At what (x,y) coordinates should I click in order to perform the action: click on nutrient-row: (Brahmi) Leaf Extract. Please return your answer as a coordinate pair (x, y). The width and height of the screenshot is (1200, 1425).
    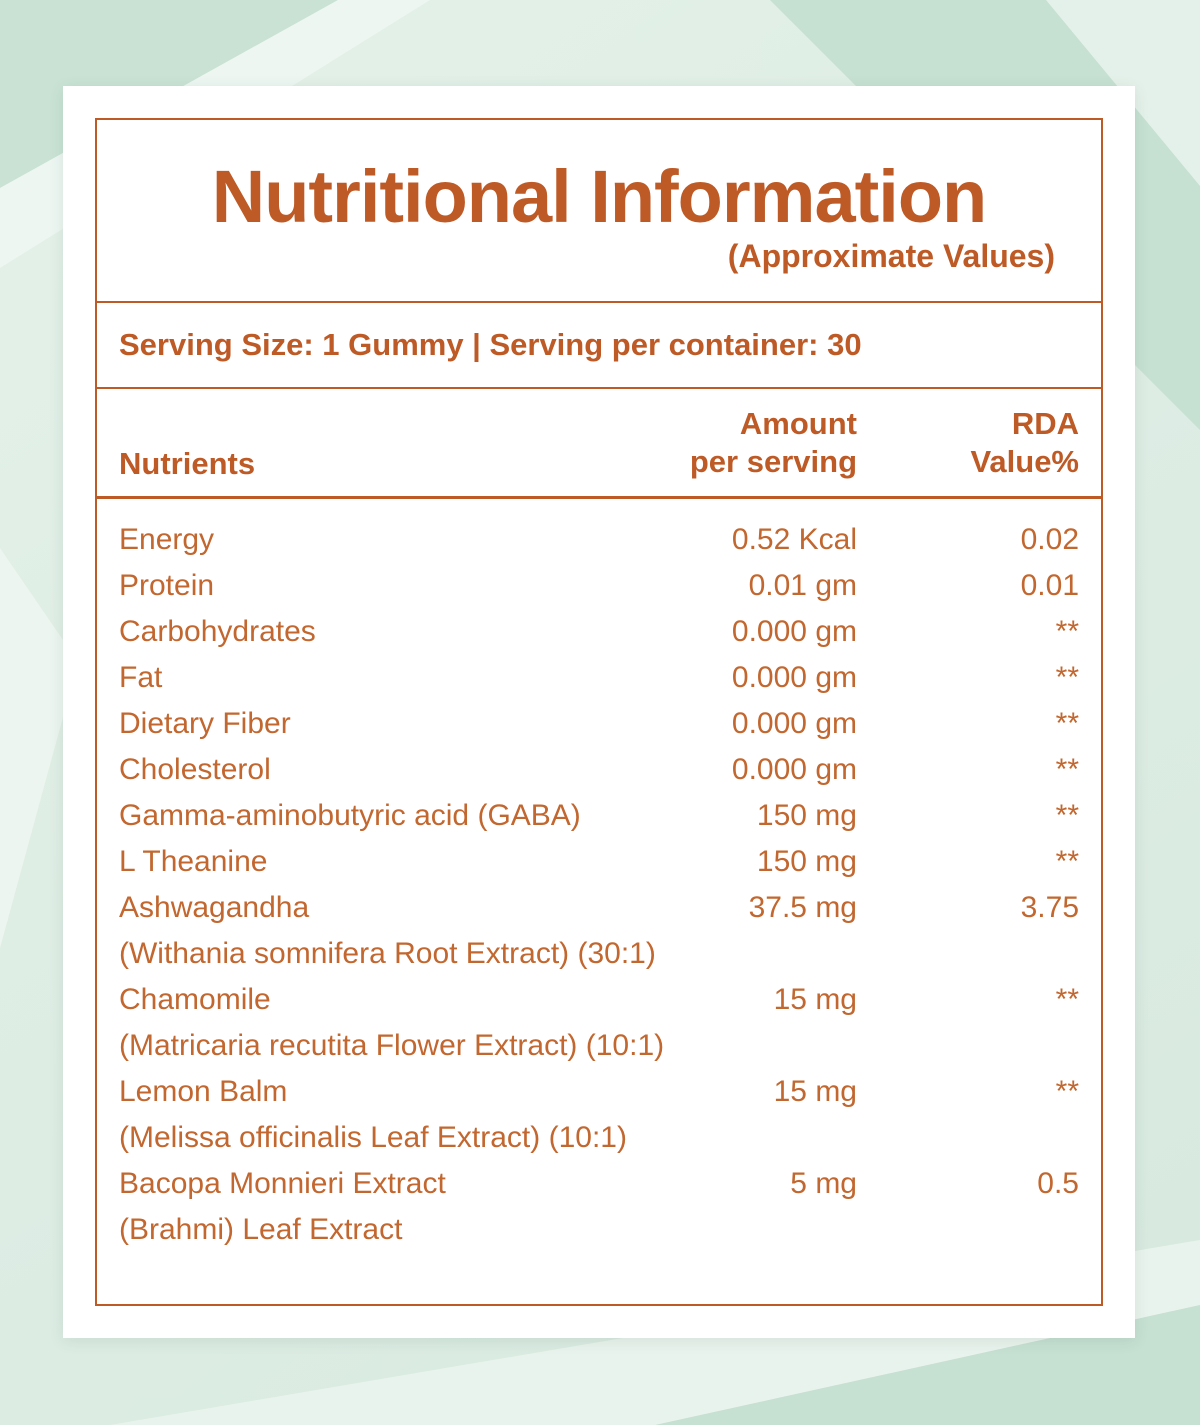
    Looking at the image, I should click on (599, 1230).